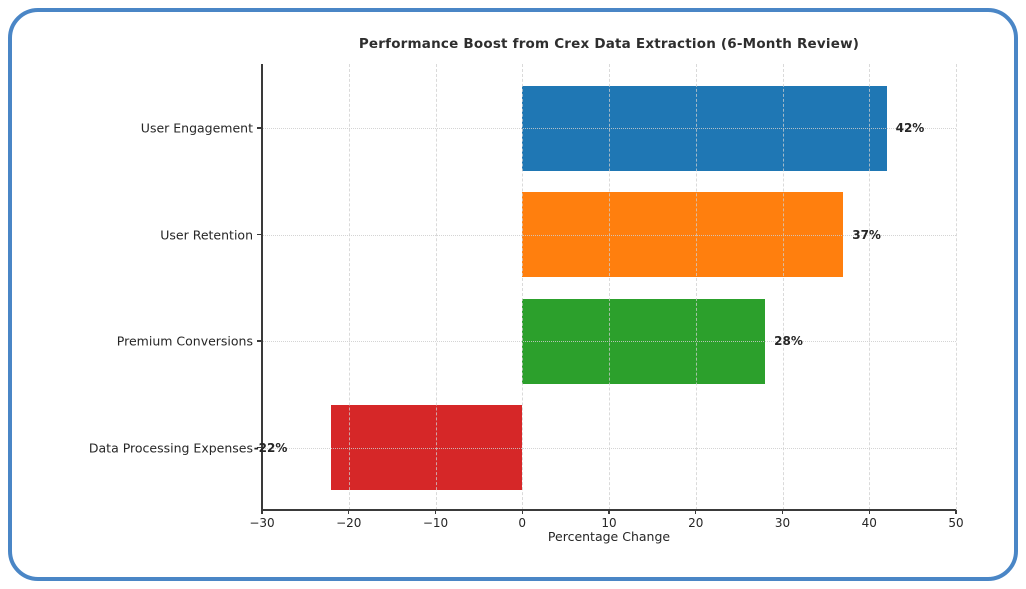 Image resolution: width=1026 pixels, height=589 pixels. I want to click on x-tick-label: 20, so click(696, 523).